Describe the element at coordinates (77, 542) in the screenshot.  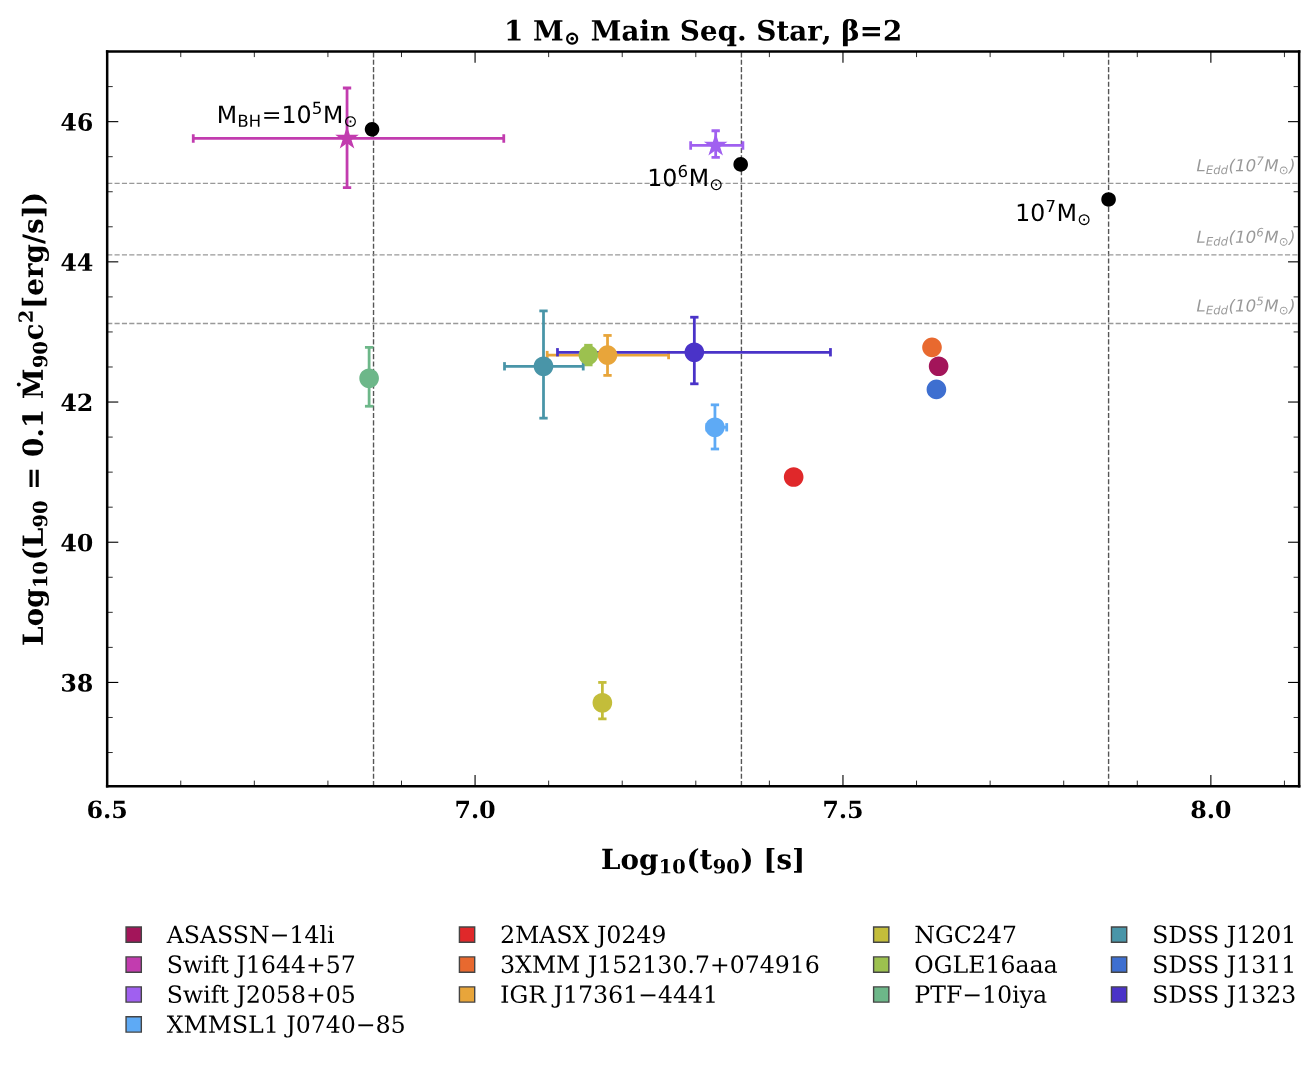
I see `y-tick-label: 40` at that location.